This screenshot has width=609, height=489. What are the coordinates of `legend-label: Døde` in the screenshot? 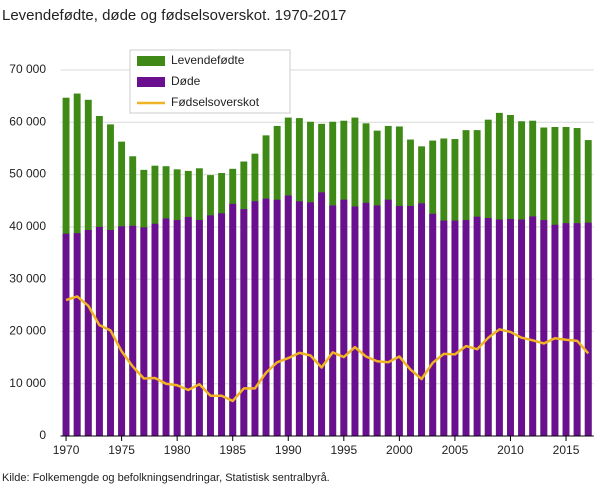 It's located at (186, 81).